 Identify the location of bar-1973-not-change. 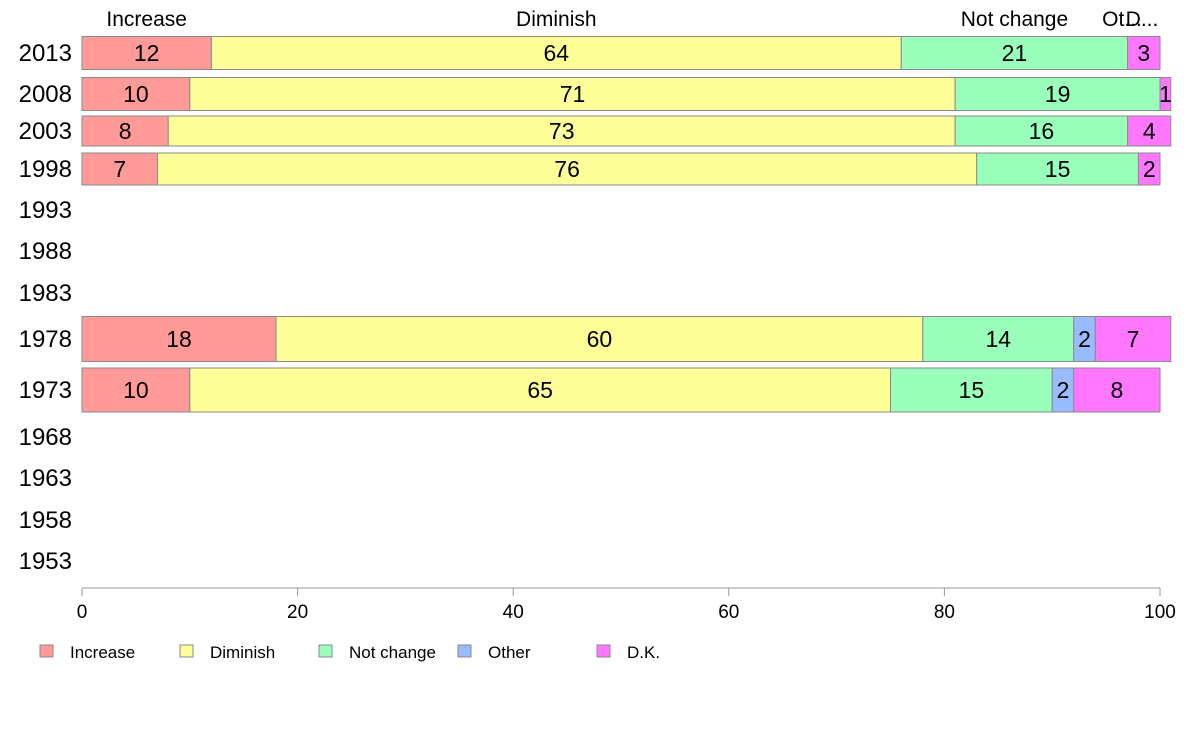
(971, 390).